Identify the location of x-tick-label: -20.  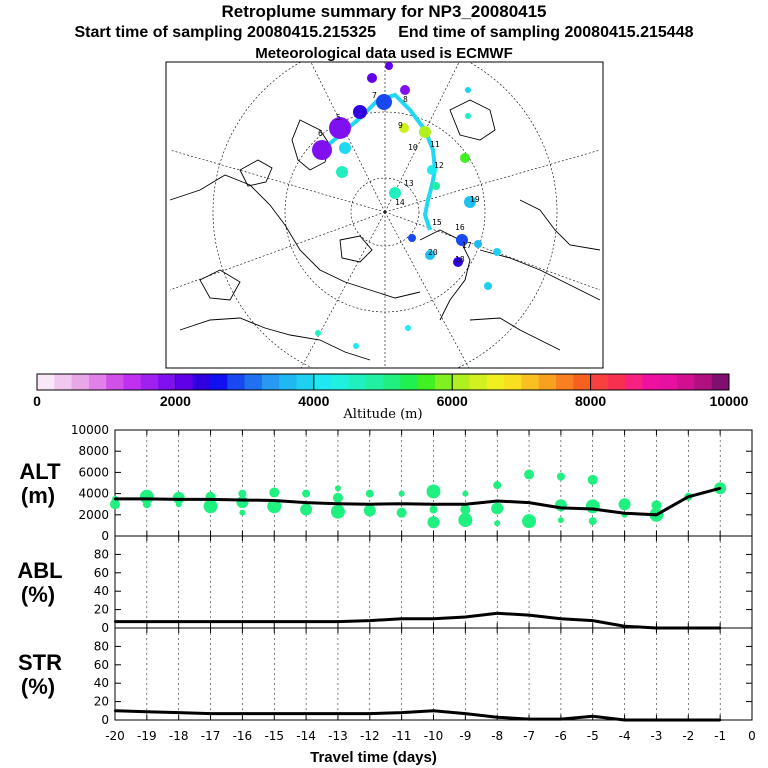
(115, 736).